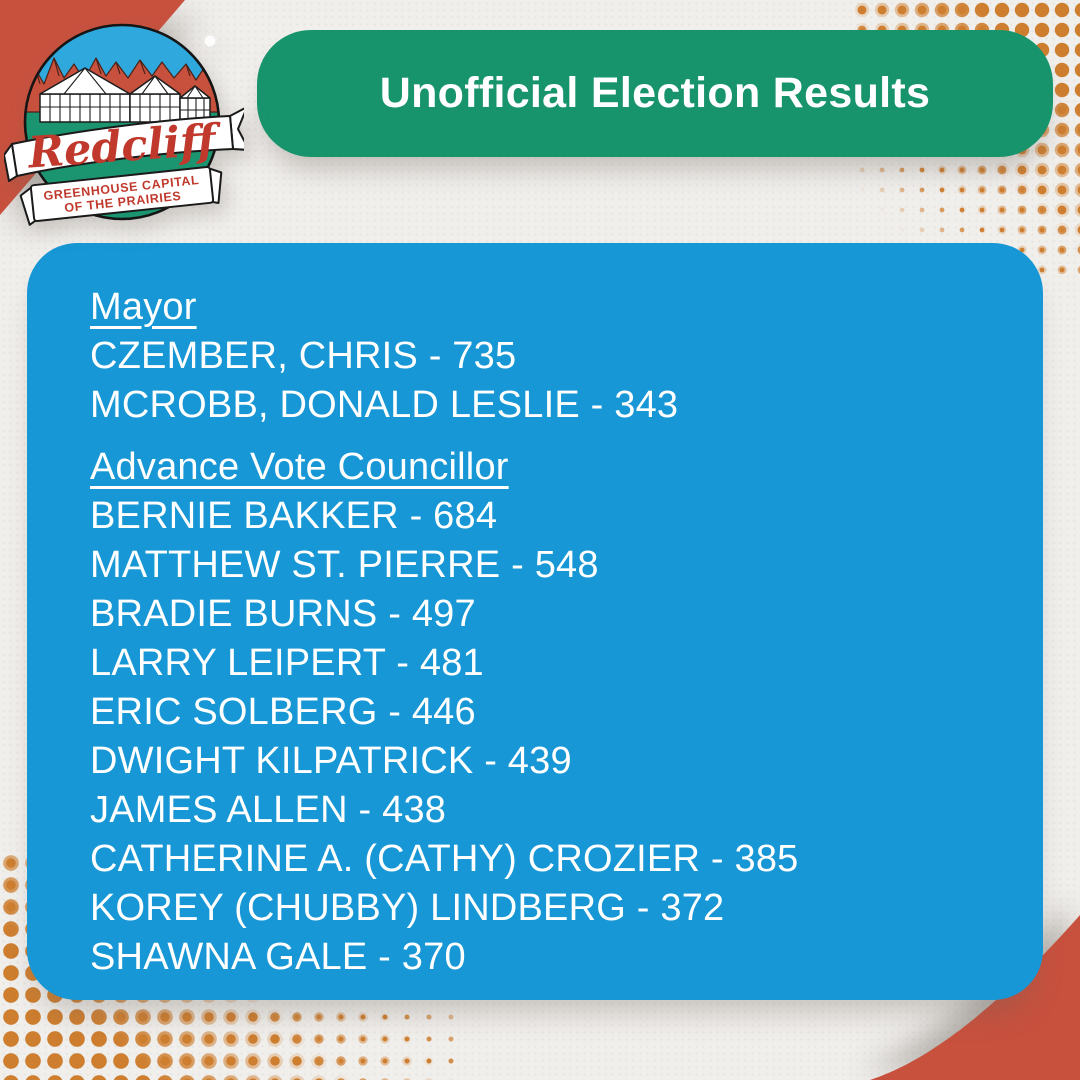 This screenshot has height=1080, width=1080. I want to click on red-blob-shape, so click(975, 997).